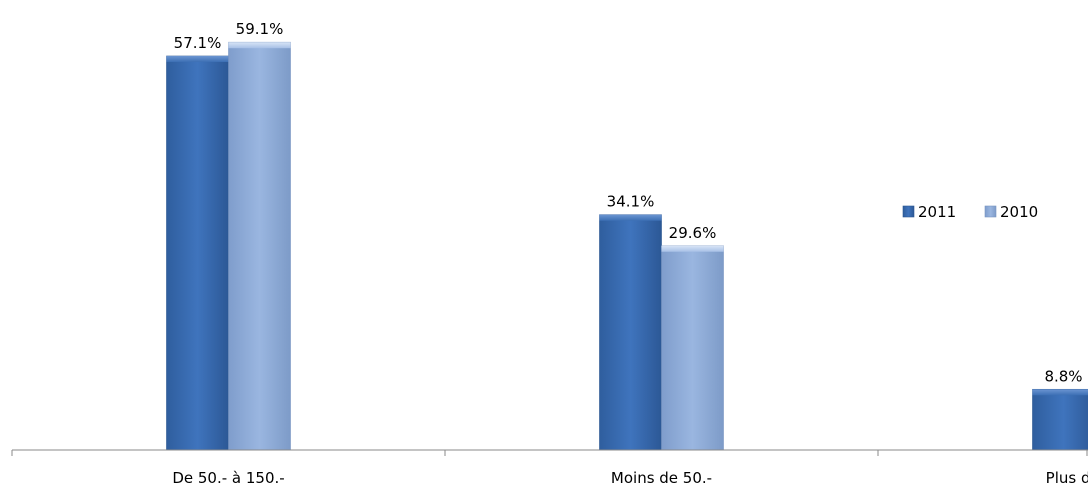  Describe the element at coordinates (260, 29) in the screenshot. I see `data-label-2010-0: 59.1%` at that location.